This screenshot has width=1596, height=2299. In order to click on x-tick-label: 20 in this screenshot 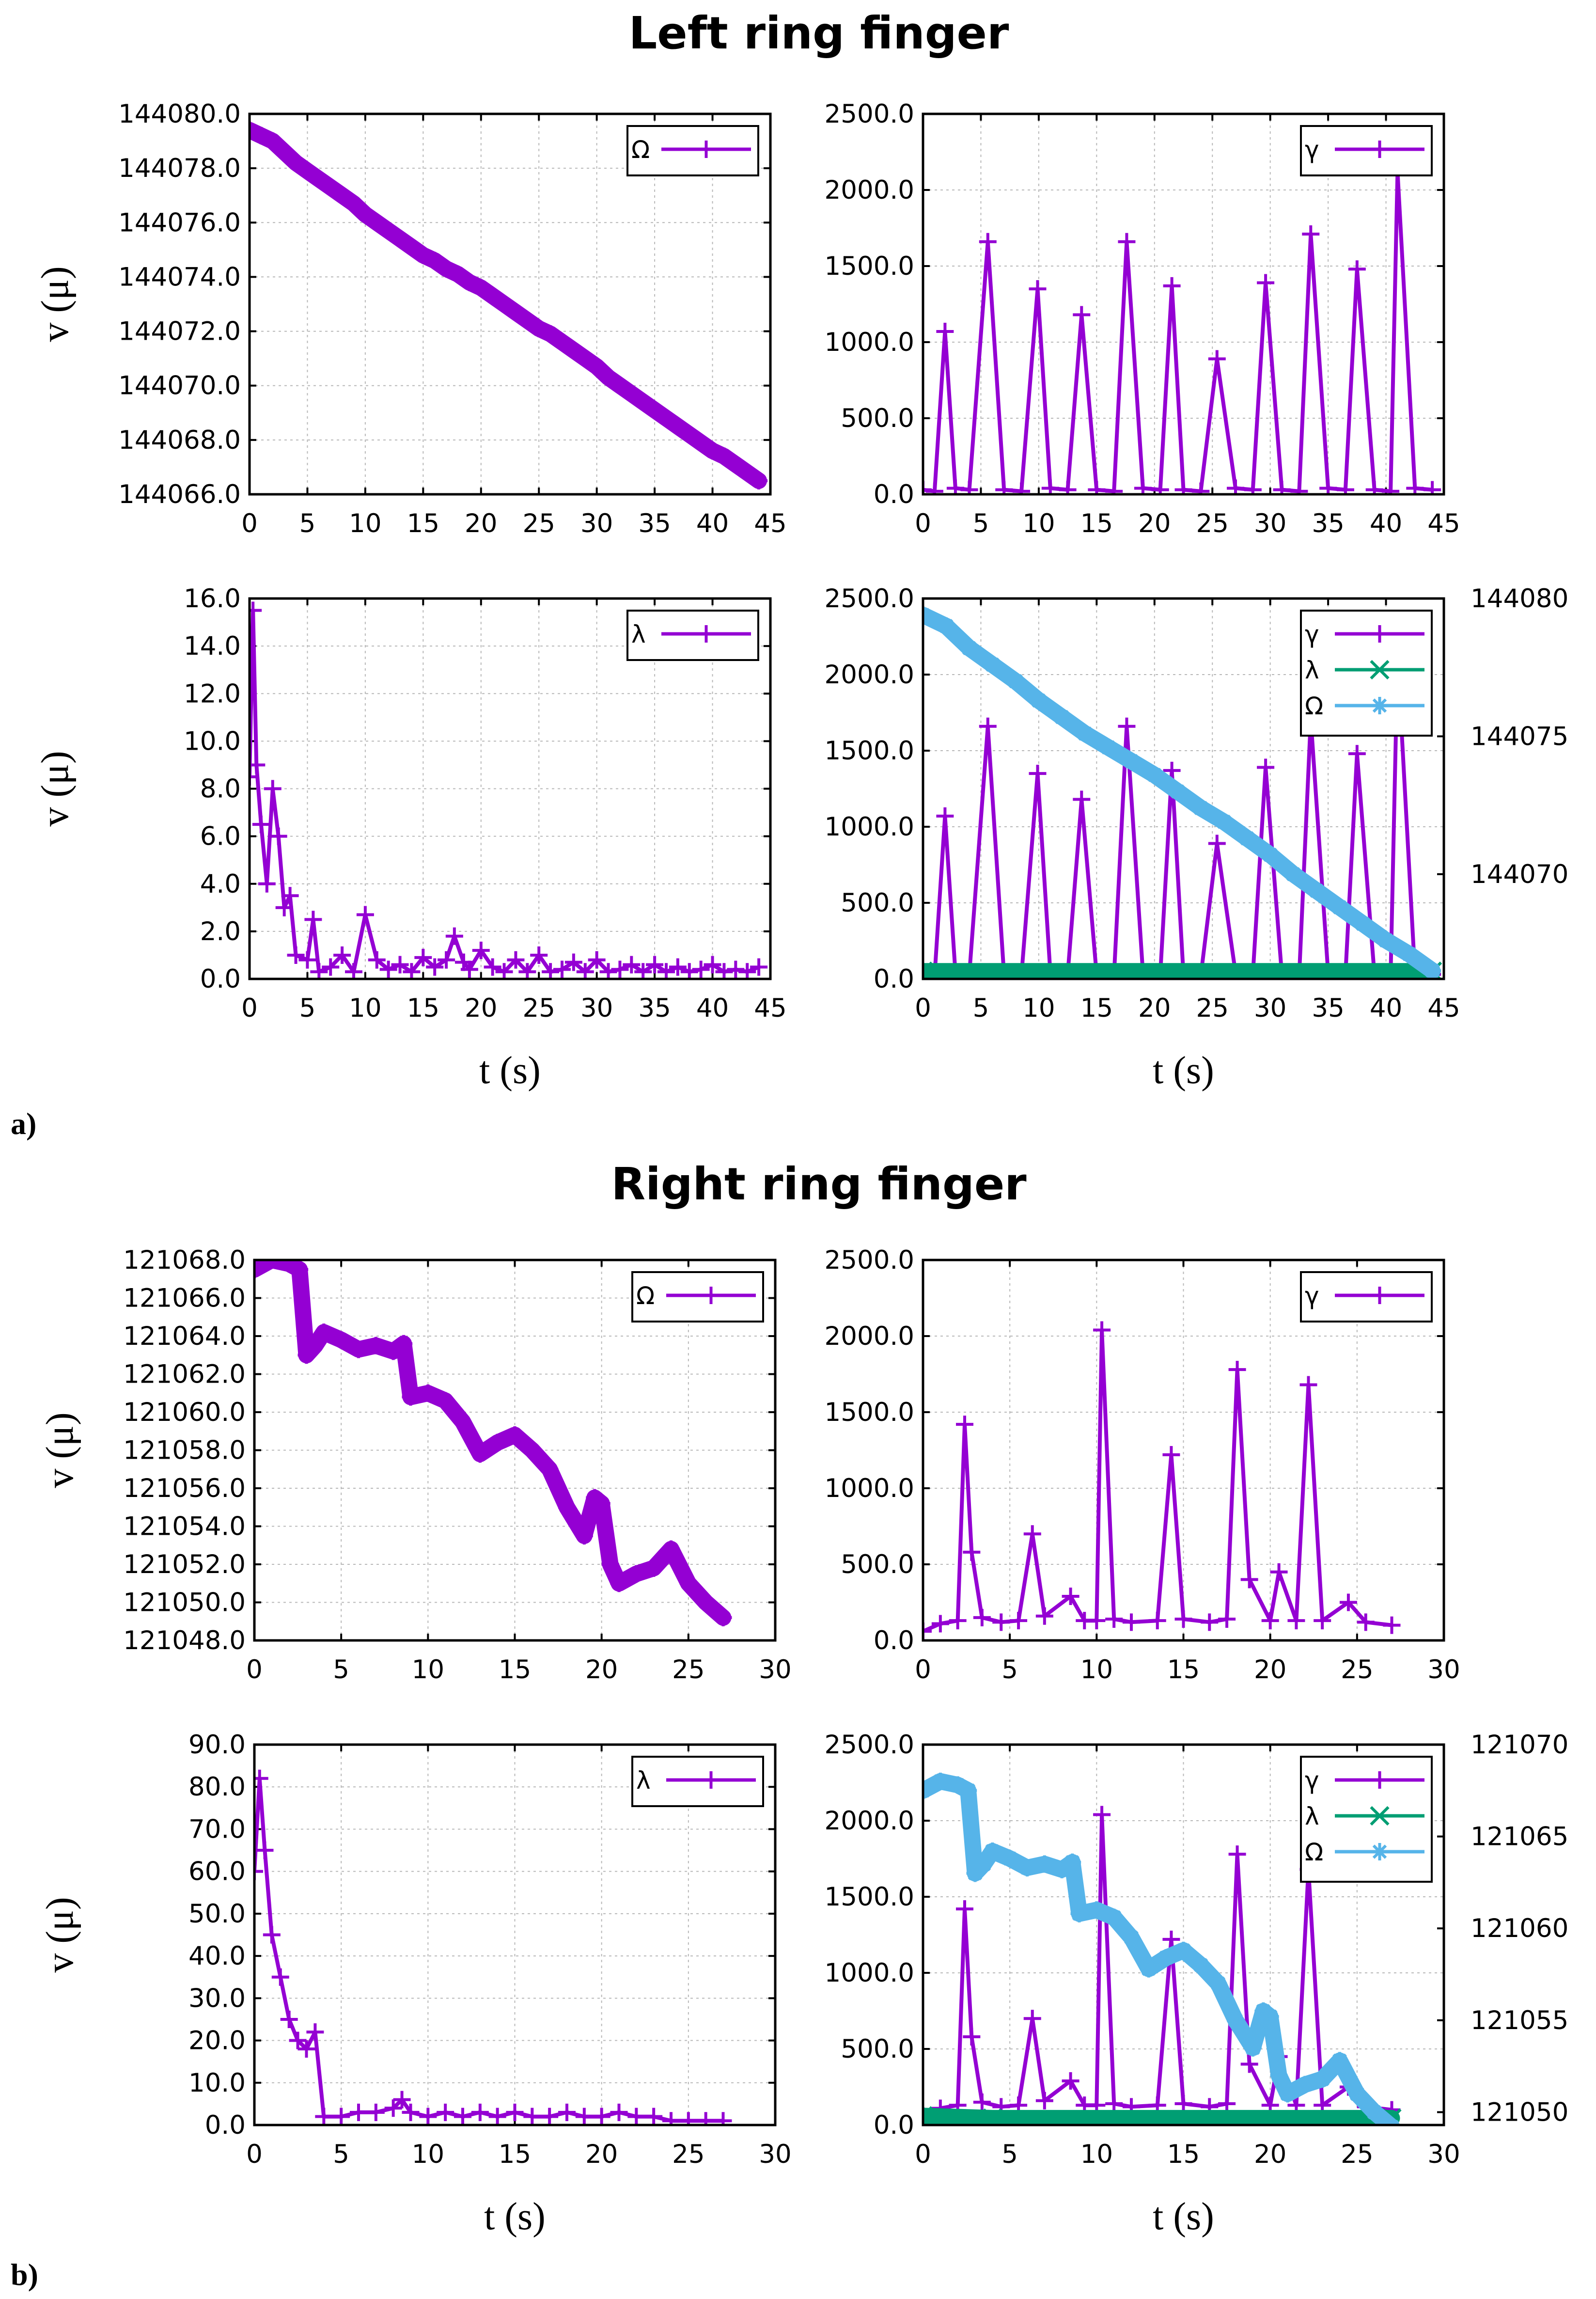, I will do `click(601, 2154)`.